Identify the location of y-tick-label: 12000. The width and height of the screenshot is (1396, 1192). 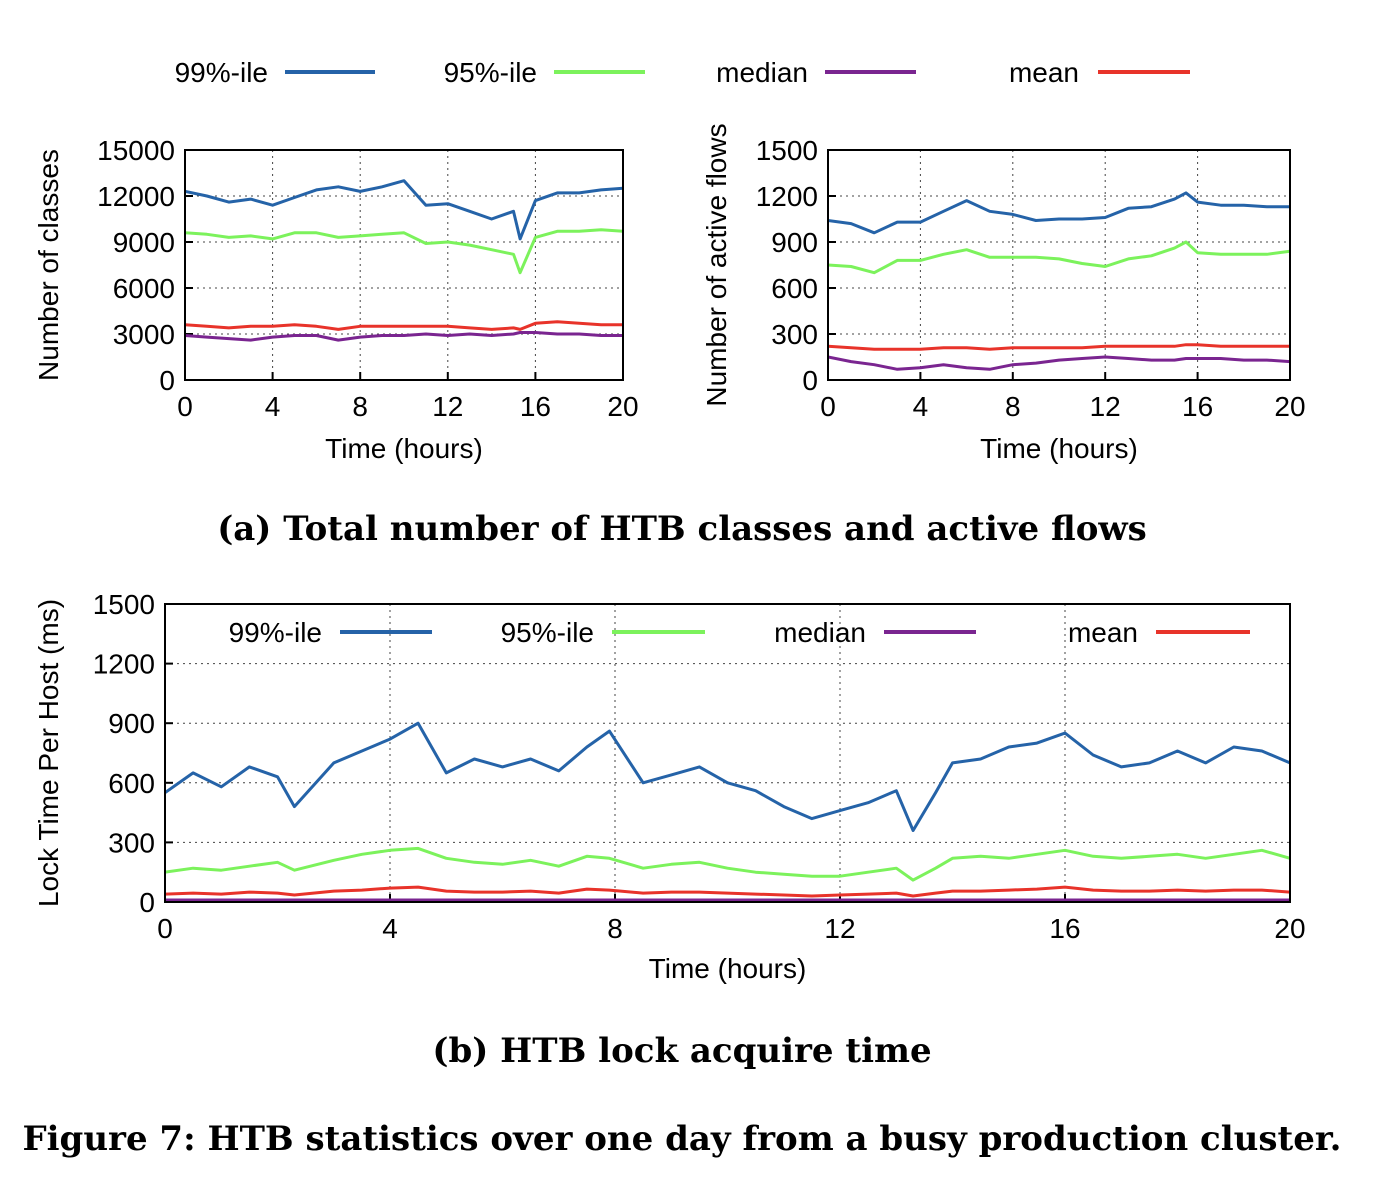
(136, 196).